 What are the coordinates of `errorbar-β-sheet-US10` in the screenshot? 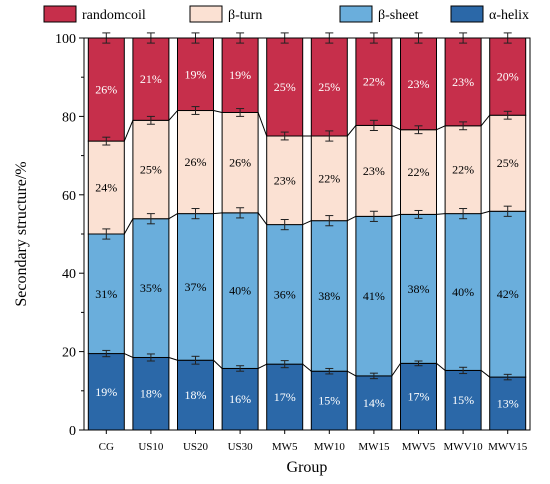 It's located at (150, 219).